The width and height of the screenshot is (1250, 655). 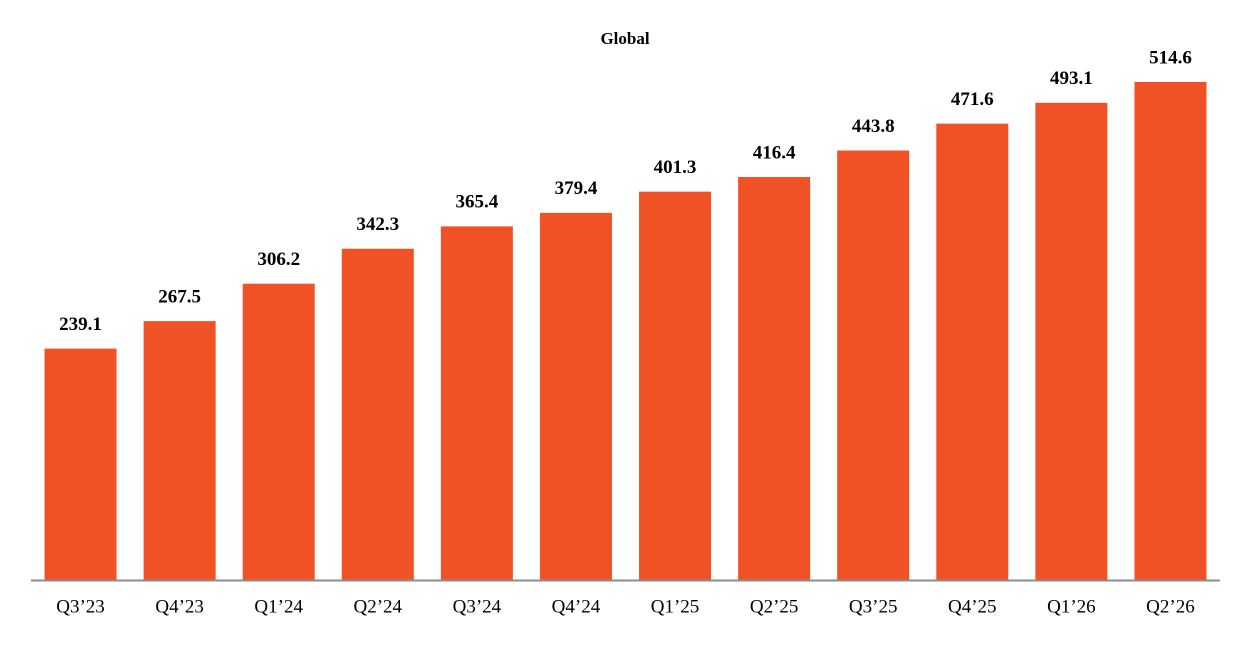 I want to click on value-label: 471.6, so click(x=972, y=99).